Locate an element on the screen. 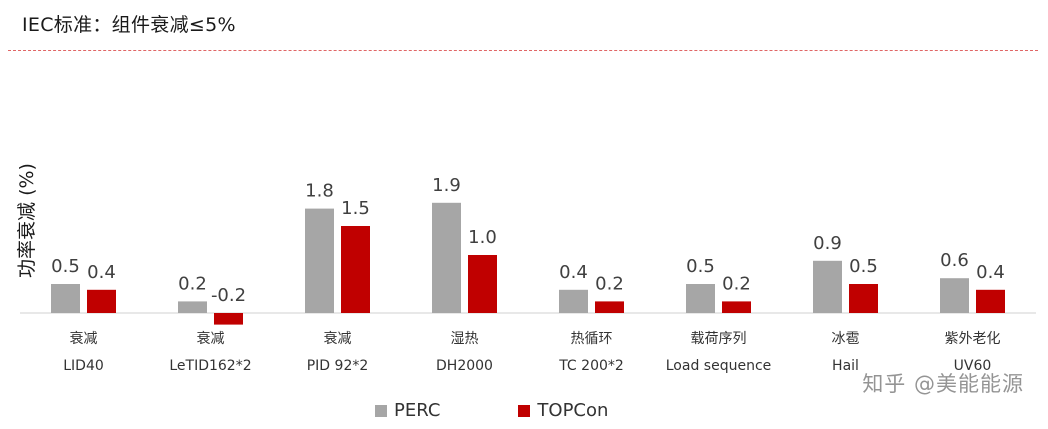  x-tick-label-line1-0: 衰减 is located at coordinates (84, 338).